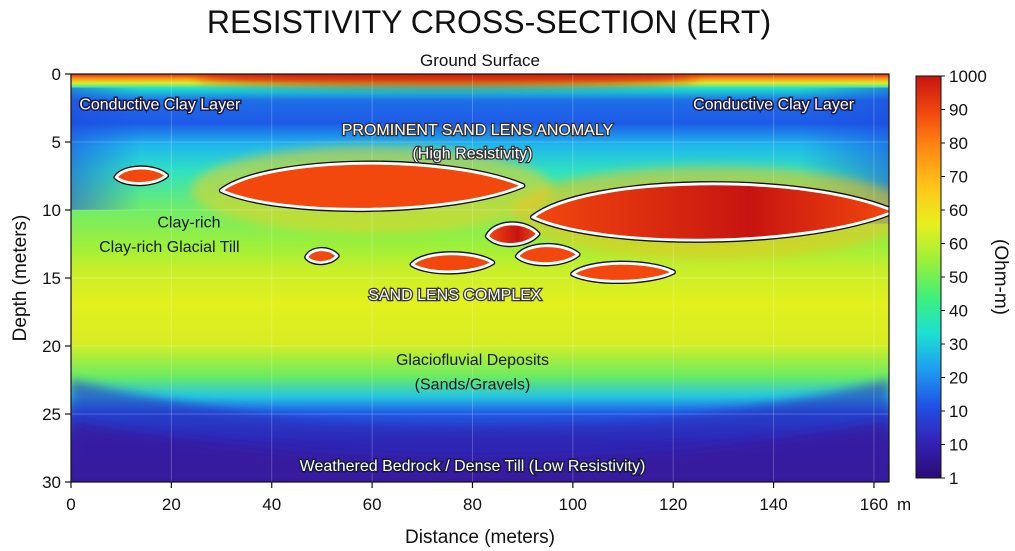 The width and height of the screenshot is (1015, 551). What do you see at coordinates (51, 414) in the screenshot?
I see `y-tick-label: 25` at bounding box center [51, 414].